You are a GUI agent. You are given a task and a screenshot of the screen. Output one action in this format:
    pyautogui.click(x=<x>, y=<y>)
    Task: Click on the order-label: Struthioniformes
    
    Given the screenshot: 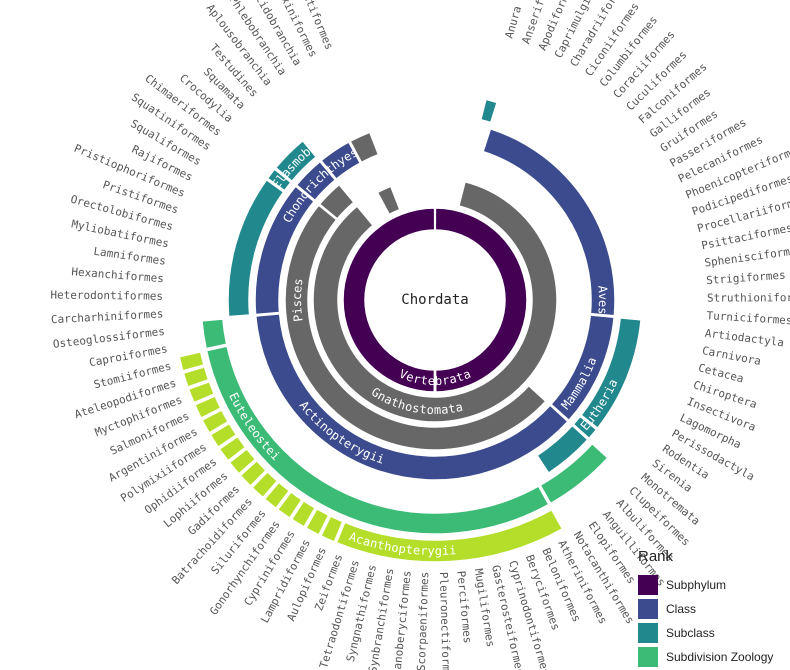 What is the action you would take?
    pyautogui.click(x=748, y=298)
    